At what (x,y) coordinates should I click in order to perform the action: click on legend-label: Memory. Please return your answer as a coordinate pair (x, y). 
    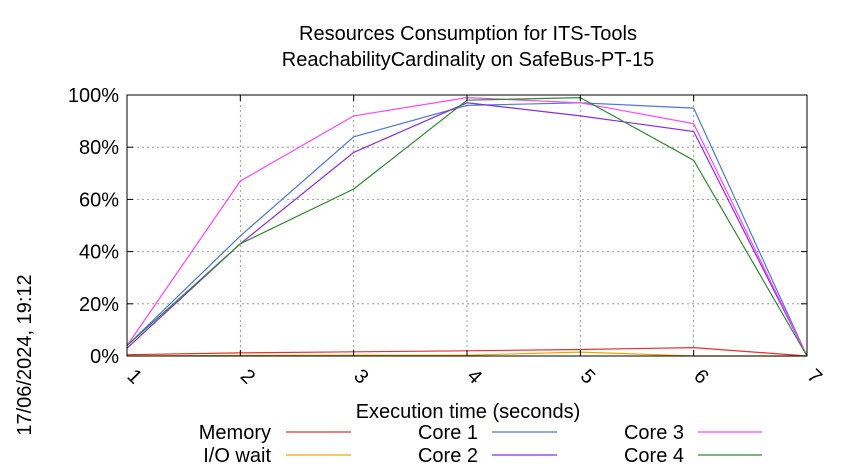
    Looking at the image, I should click on (235, 433).